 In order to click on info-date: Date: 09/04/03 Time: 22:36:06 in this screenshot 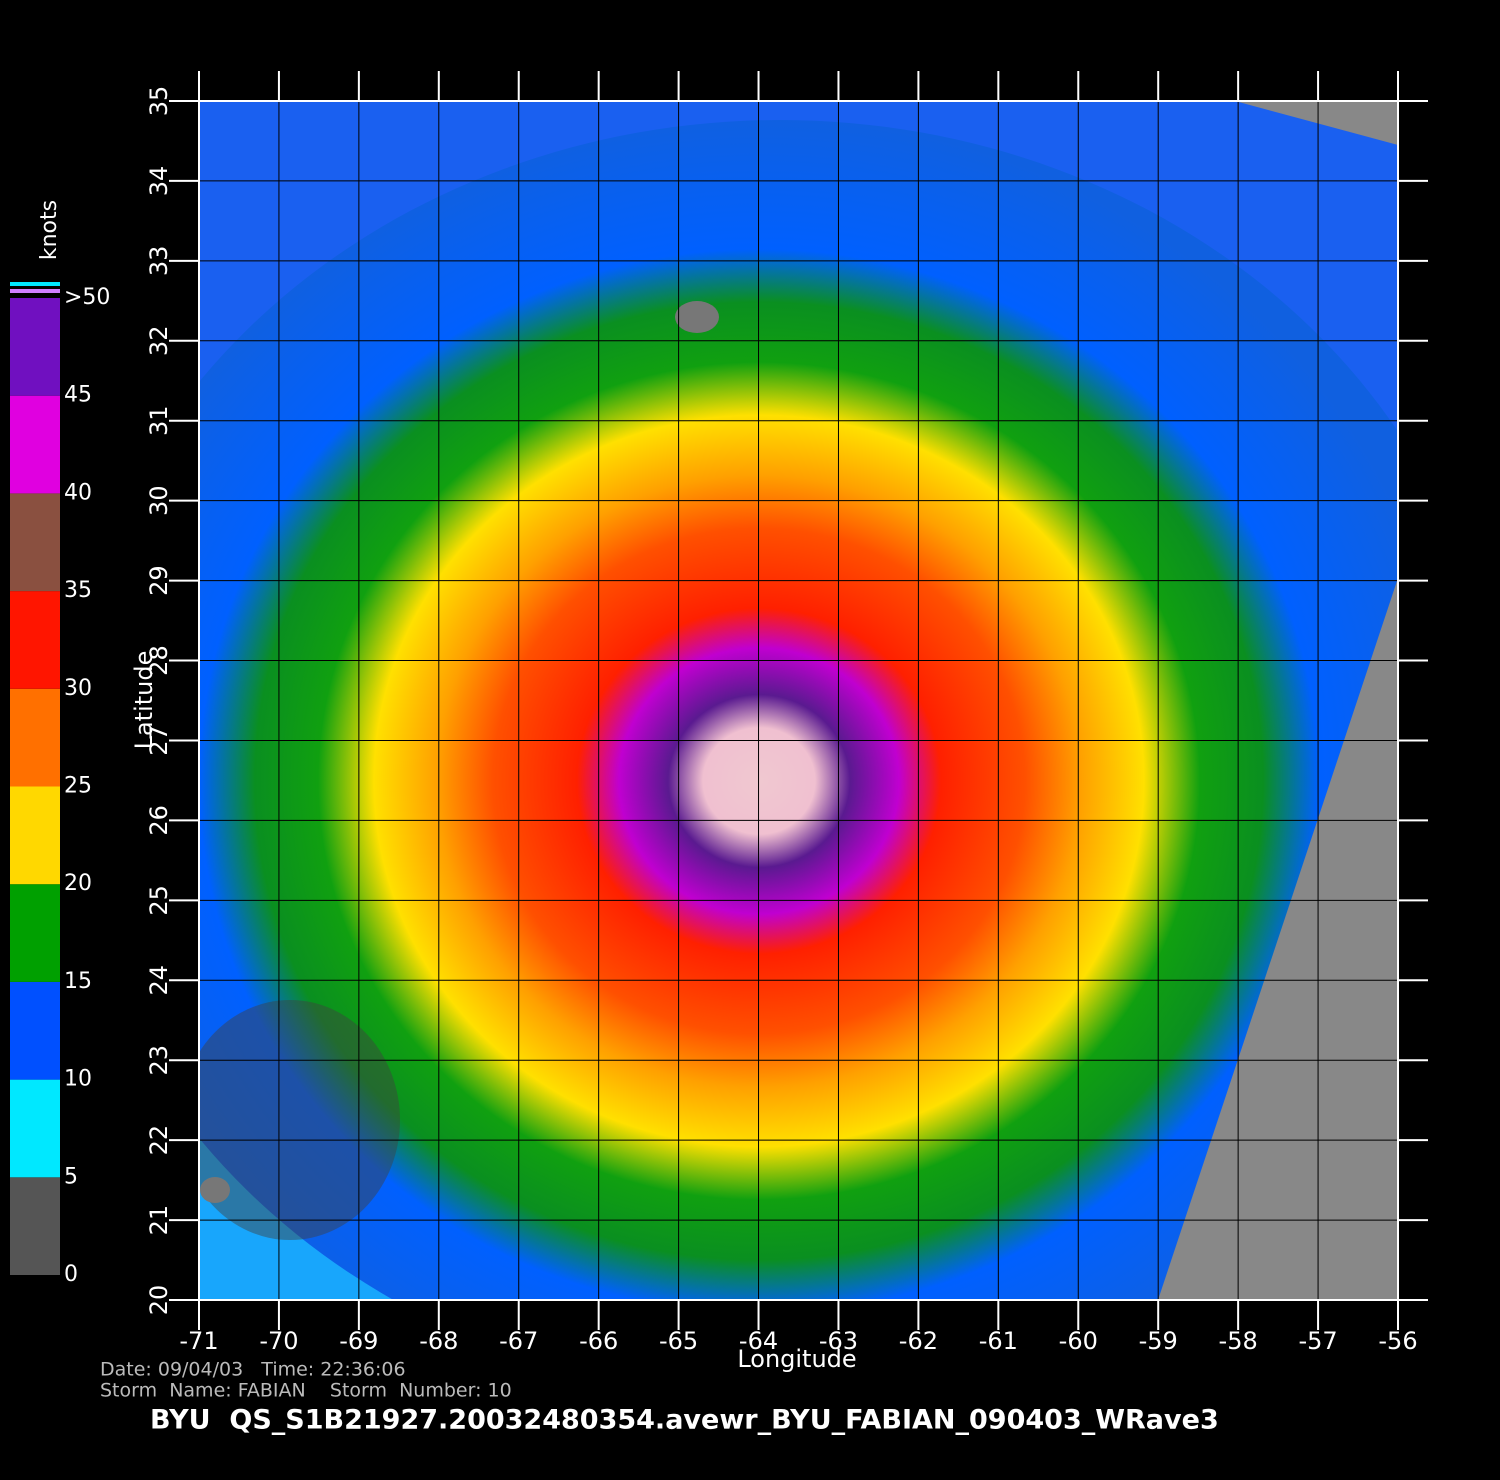, I will do `click(253, 1370)`.